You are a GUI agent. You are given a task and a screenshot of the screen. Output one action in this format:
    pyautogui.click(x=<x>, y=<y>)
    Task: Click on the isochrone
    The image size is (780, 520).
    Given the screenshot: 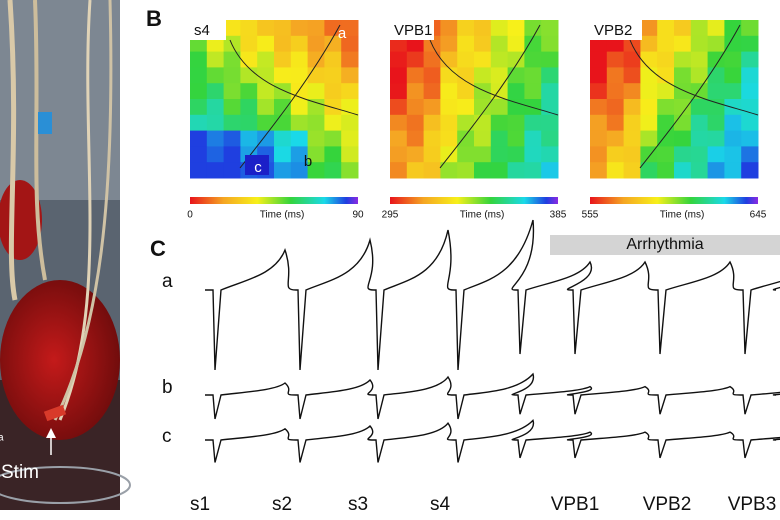 What is the action you would take?
    pyautogui.click(x=494, y=77)
    